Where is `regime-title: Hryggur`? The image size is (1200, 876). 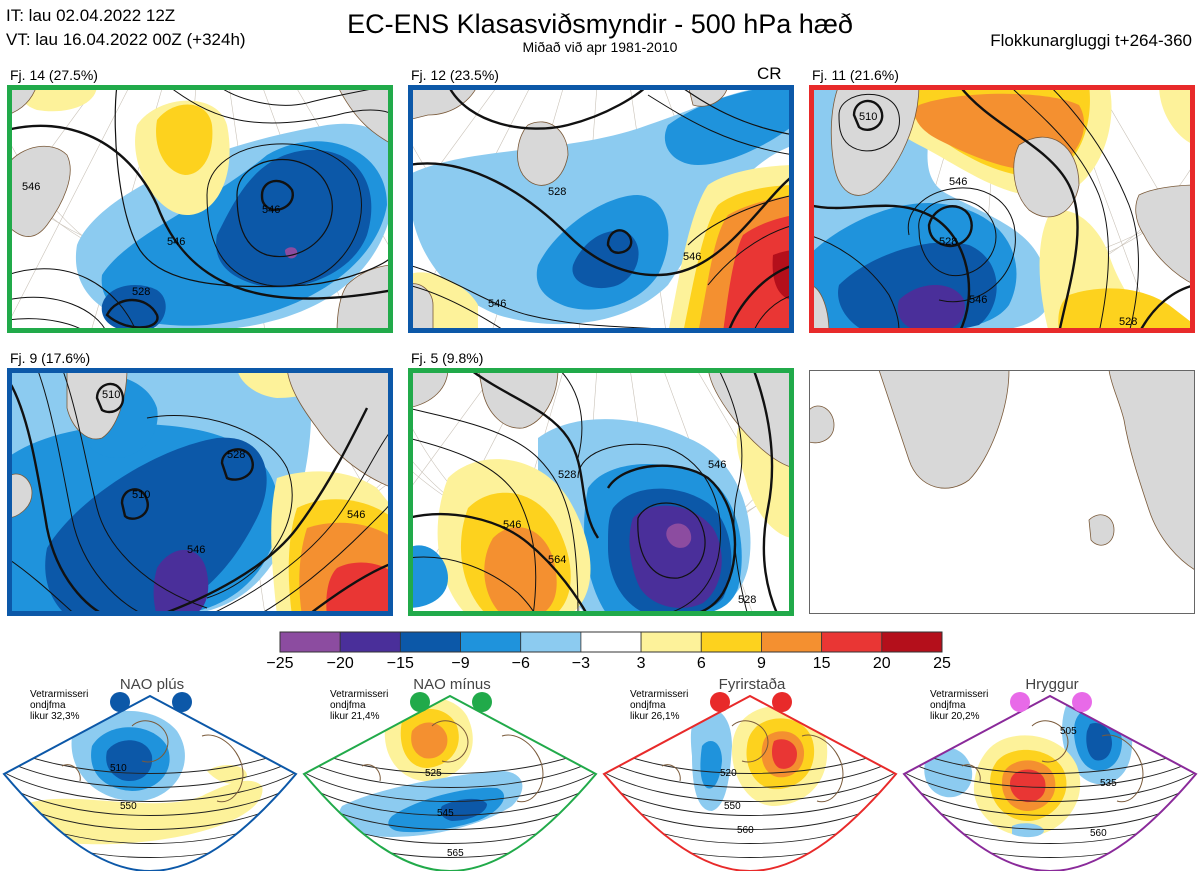 regime-title: Hryggur is located at coordinates (1052, 684).